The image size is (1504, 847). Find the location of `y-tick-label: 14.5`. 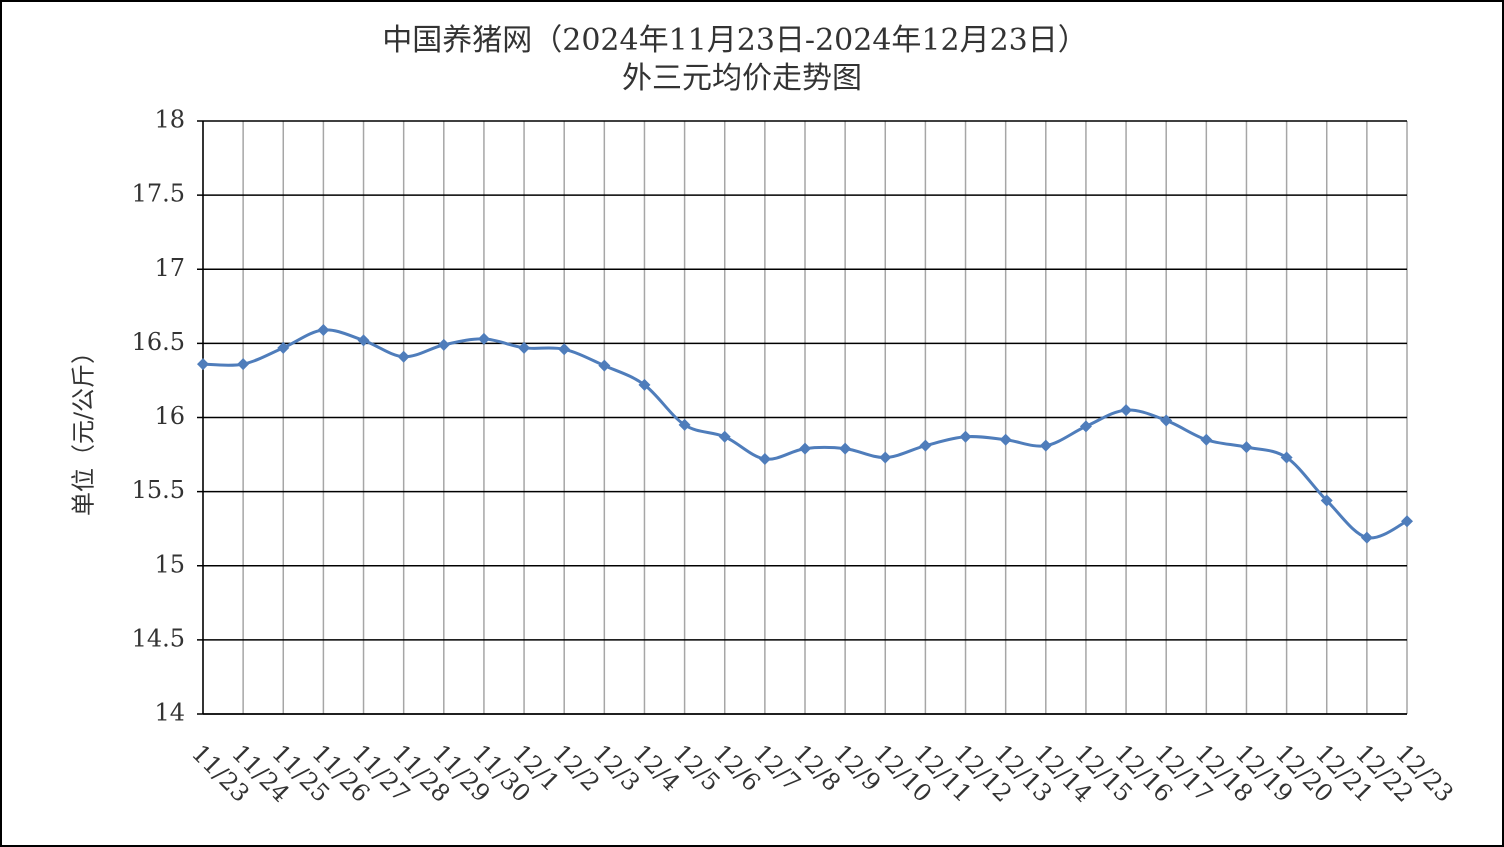

y-tick-label: 14.5 is located at coordinates (158, 638).